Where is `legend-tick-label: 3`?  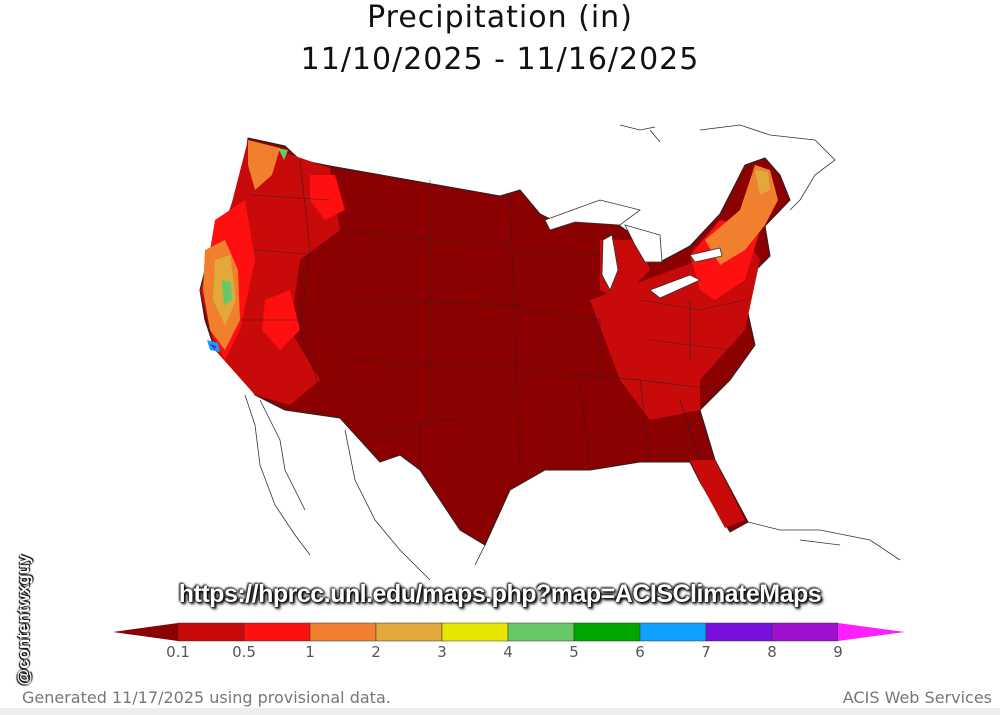 legend-tick-label: 3 is located at coordinates (442, 652).